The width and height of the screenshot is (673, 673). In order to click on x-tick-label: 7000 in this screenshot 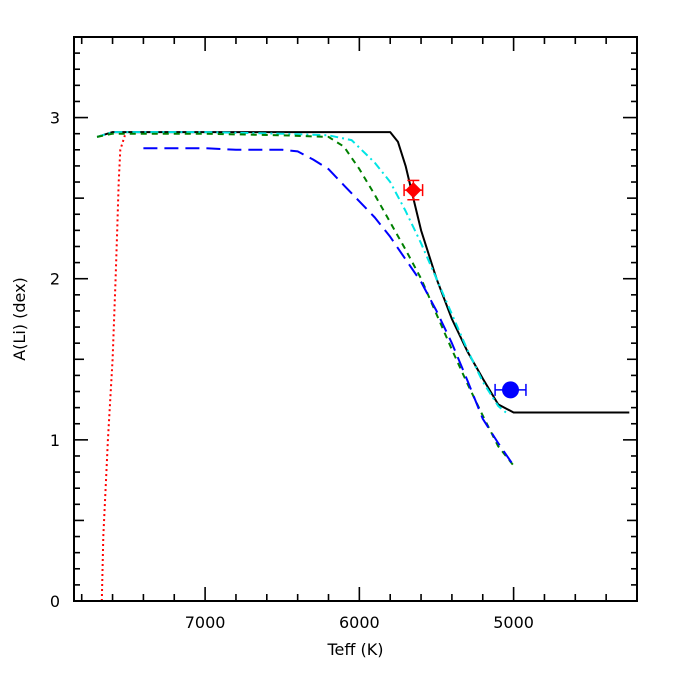, I will do `click(205, 622)`.